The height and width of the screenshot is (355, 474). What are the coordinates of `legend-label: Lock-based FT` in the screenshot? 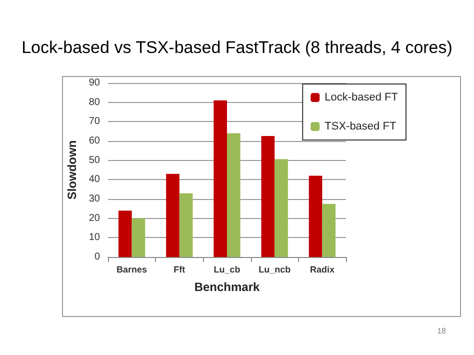 It's located at (361, 98).